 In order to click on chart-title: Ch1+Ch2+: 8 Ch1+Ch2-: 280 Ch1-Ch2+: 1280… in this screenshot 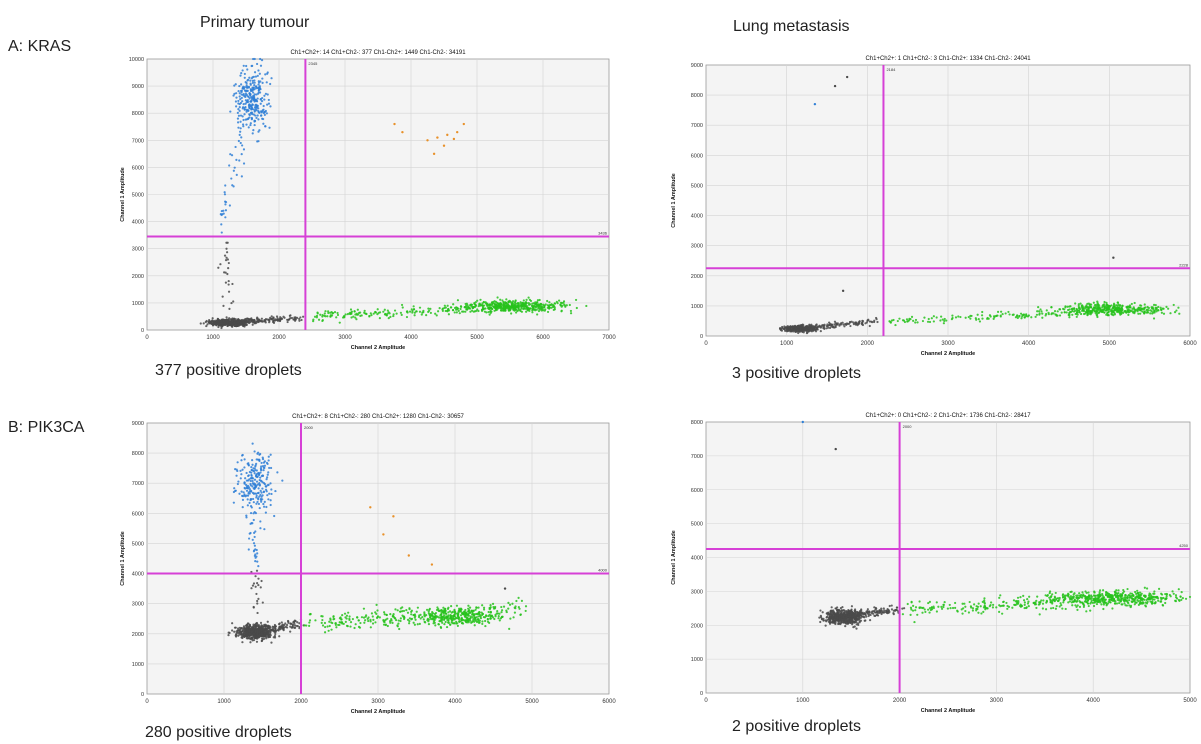, I will do `click(378, 417)`.